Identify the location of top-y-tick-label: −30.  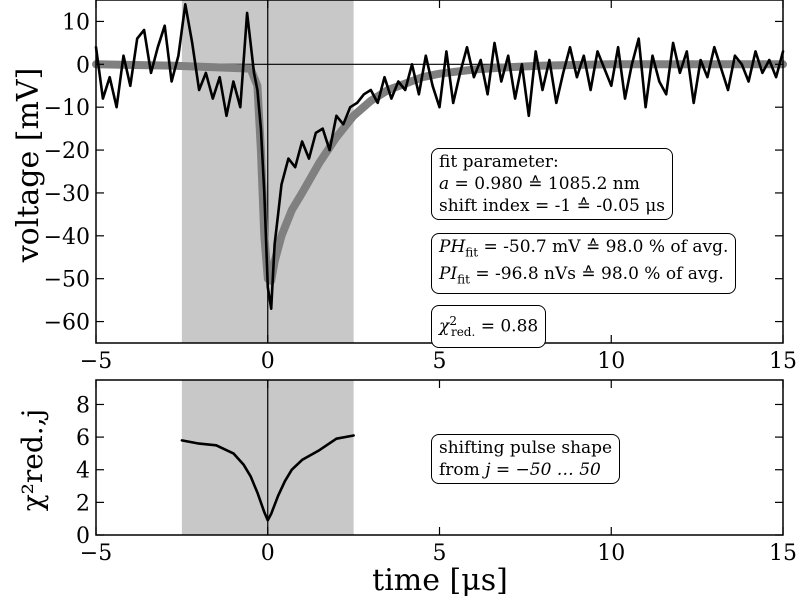
(67, 194).